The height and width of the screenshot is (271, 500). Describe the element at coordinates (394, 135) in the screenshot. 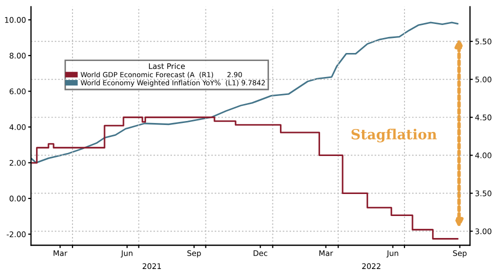

I see `annotation: Stagflation` at that location.